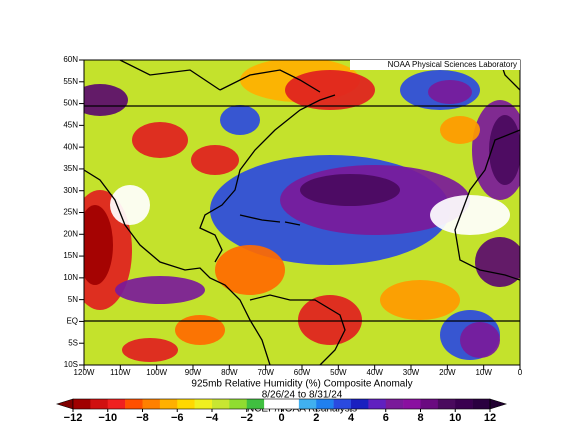 The height and width of the screenshot is (437, 565). What do you see at coordinates (281, 411) in the screenshot?
I see `colorbar: −12 −10 −8 −6 −4 −2 0 2 4 6 8 10 12` at bounding box center [281, 411].